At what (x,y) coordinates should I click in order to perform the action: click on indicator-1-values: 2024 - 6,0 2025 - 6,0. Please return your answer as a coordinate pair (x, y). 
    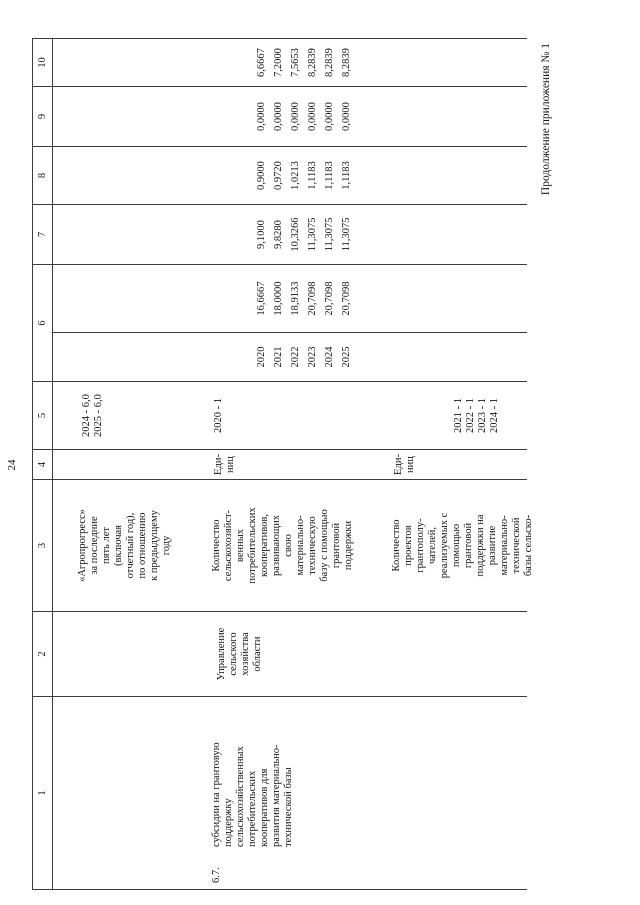
    Looking at the image, I should click on (92, 415).